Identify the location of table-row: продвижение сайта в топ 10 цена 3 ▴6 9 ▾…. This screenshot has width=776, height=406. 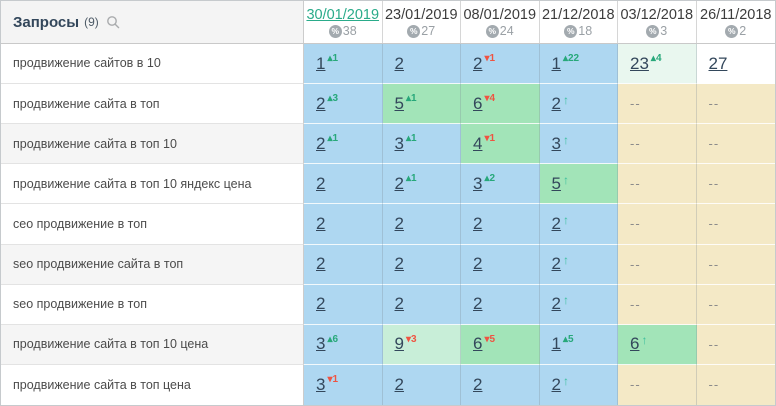
(388, 344).